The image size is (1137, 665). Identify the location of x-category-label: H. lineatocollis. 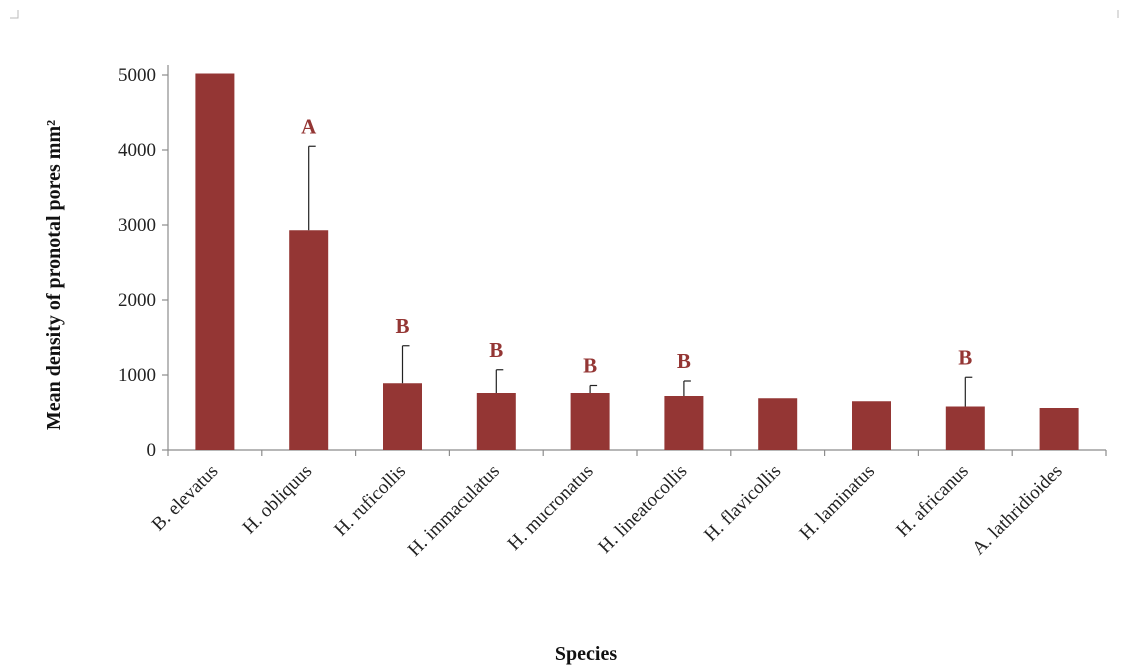
(642, 509).